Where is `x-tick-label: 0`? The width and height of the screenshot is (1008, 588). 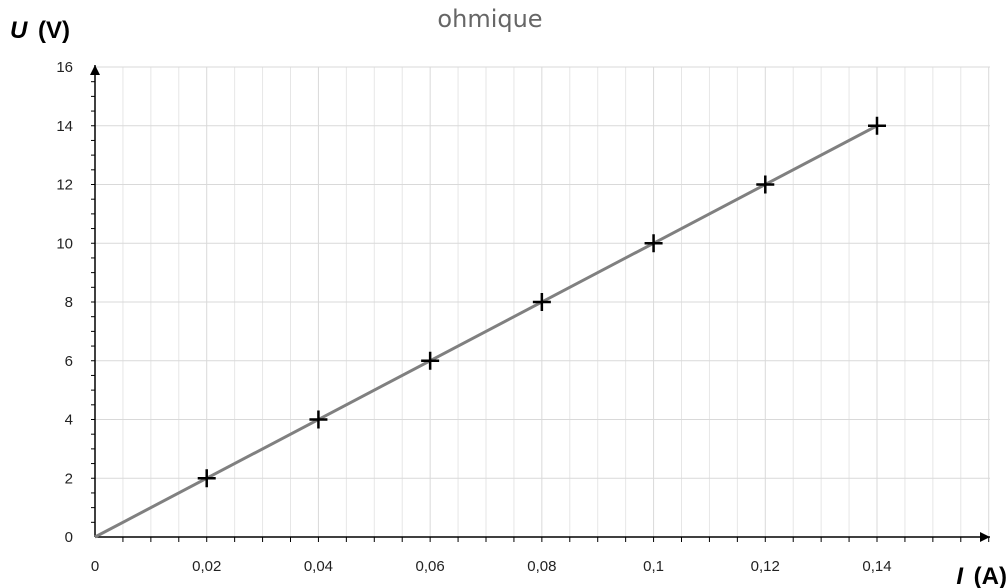
x-tick-label: 0 is located at coordinates (95, 566).